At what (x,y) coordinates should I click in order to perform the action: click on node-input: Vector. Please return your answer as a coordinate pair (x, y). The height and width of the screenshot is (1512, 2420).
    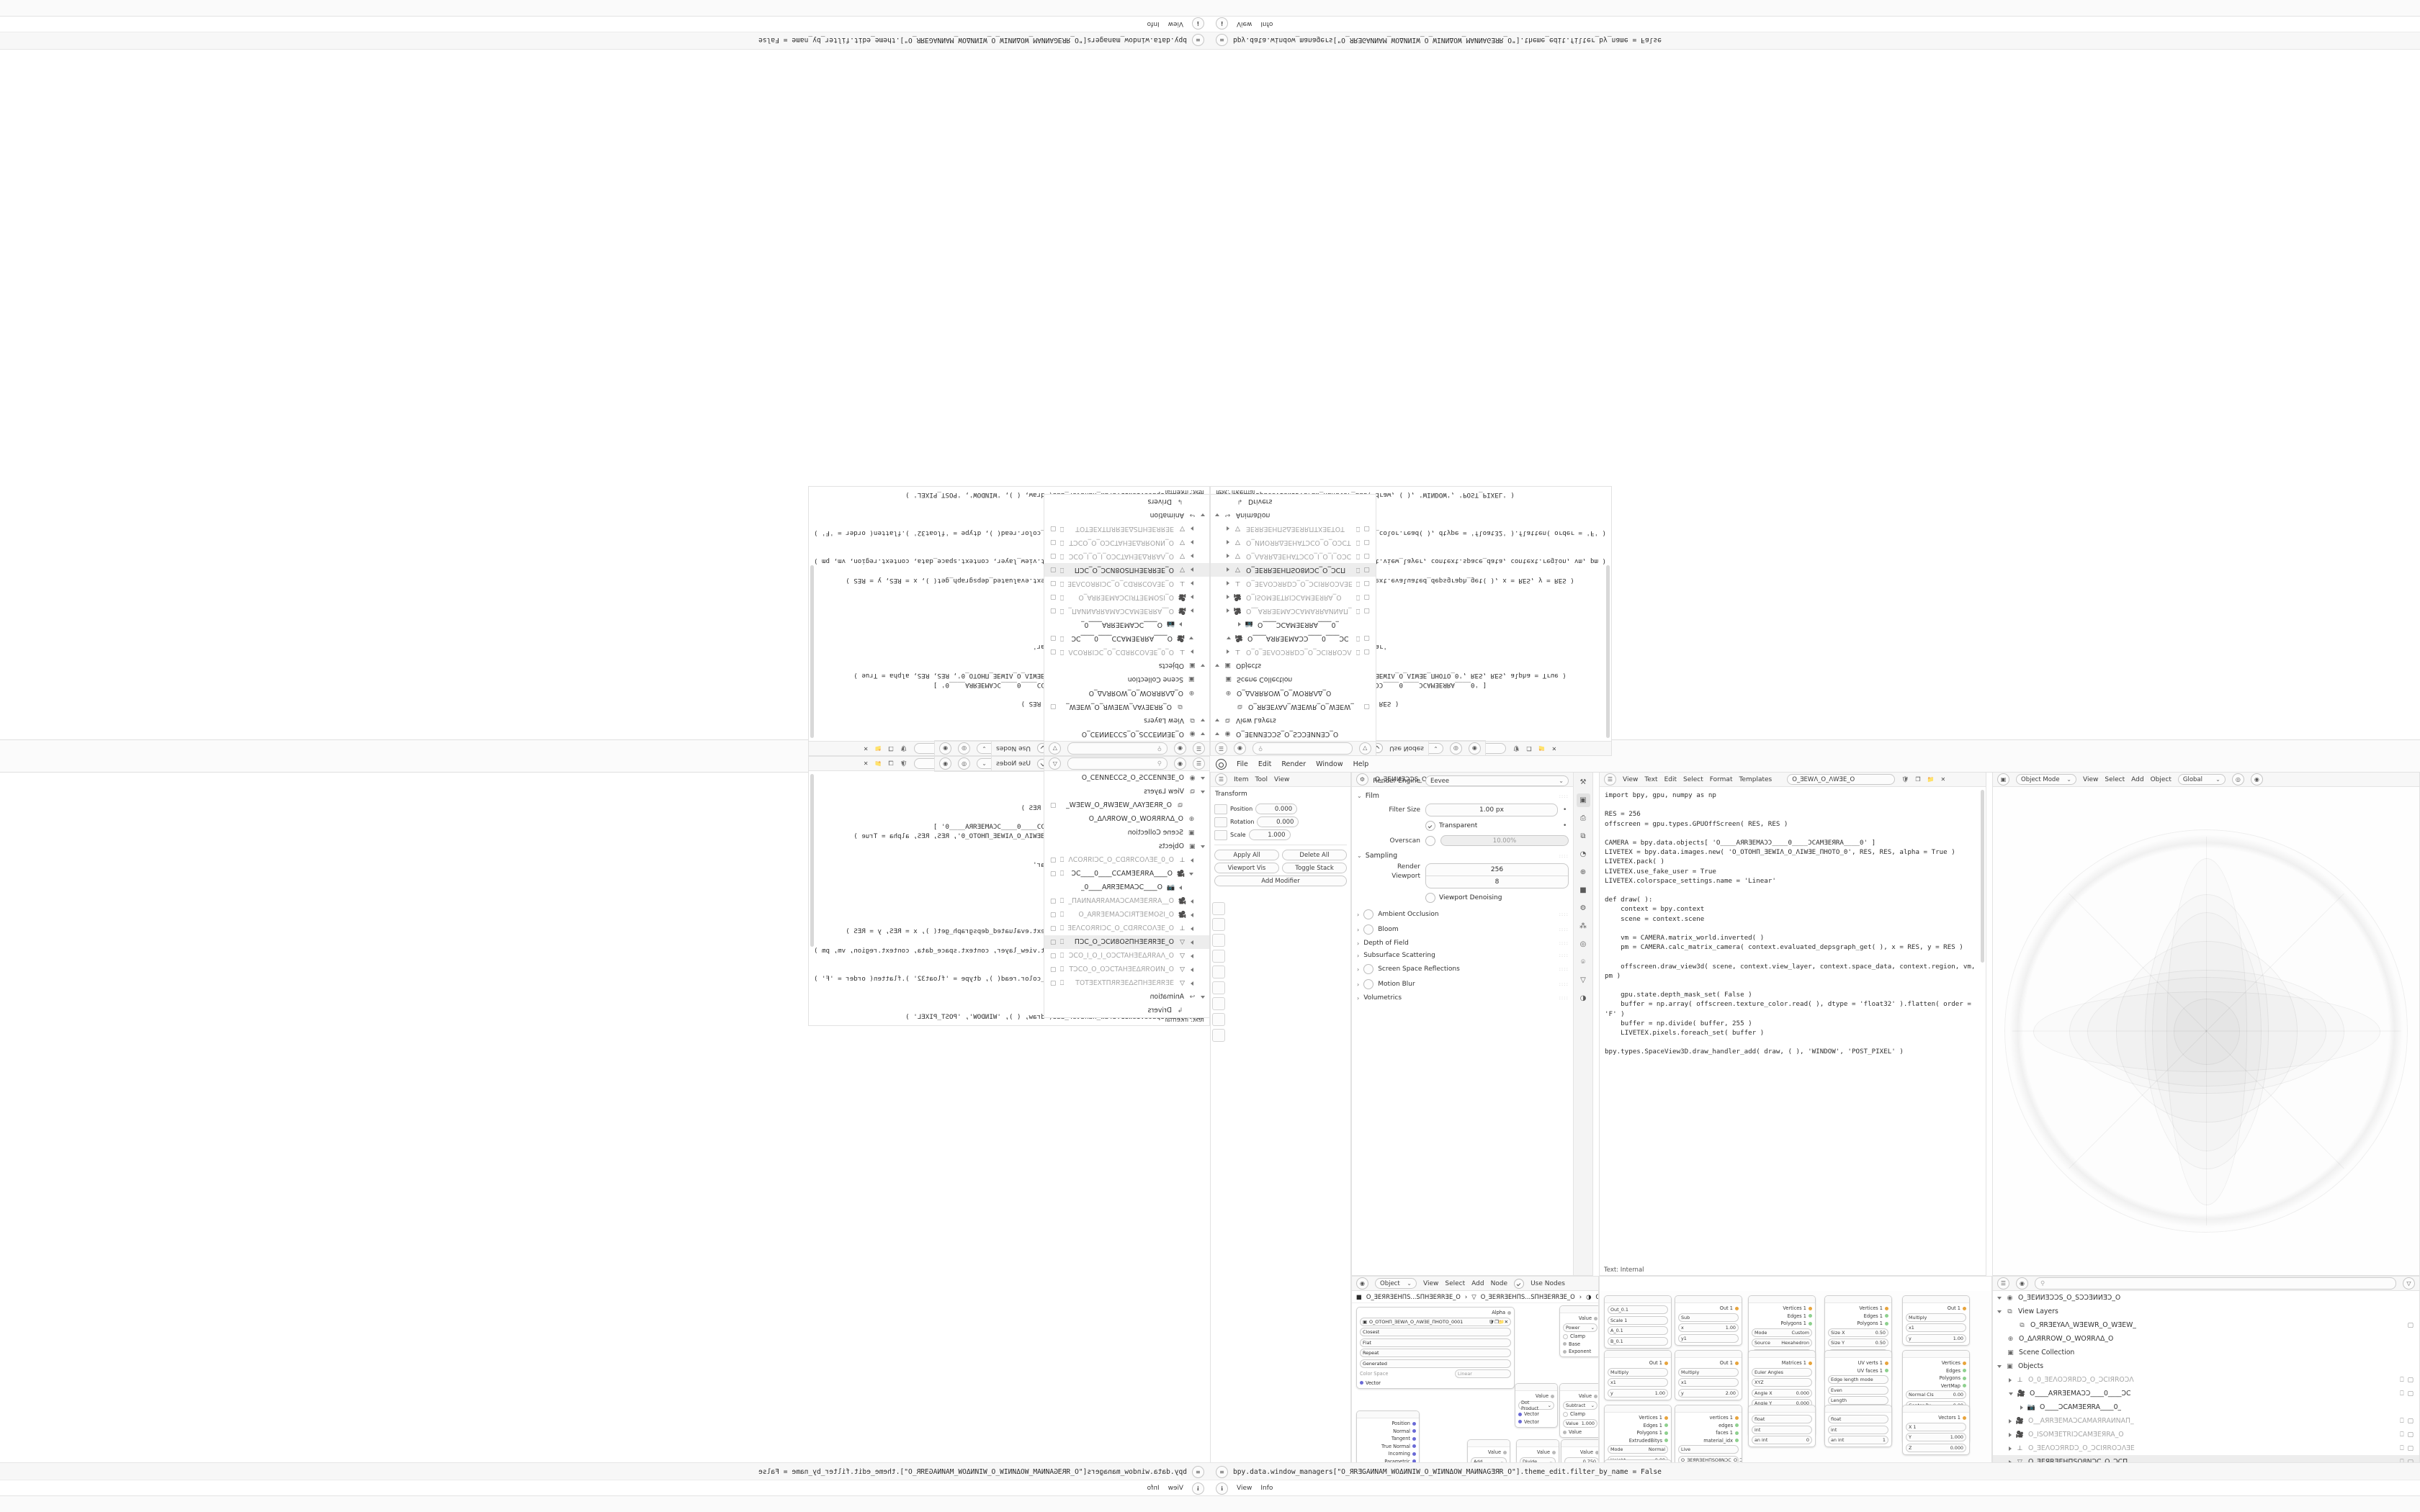
    Looking at the image, I should click on (1536, 1422).